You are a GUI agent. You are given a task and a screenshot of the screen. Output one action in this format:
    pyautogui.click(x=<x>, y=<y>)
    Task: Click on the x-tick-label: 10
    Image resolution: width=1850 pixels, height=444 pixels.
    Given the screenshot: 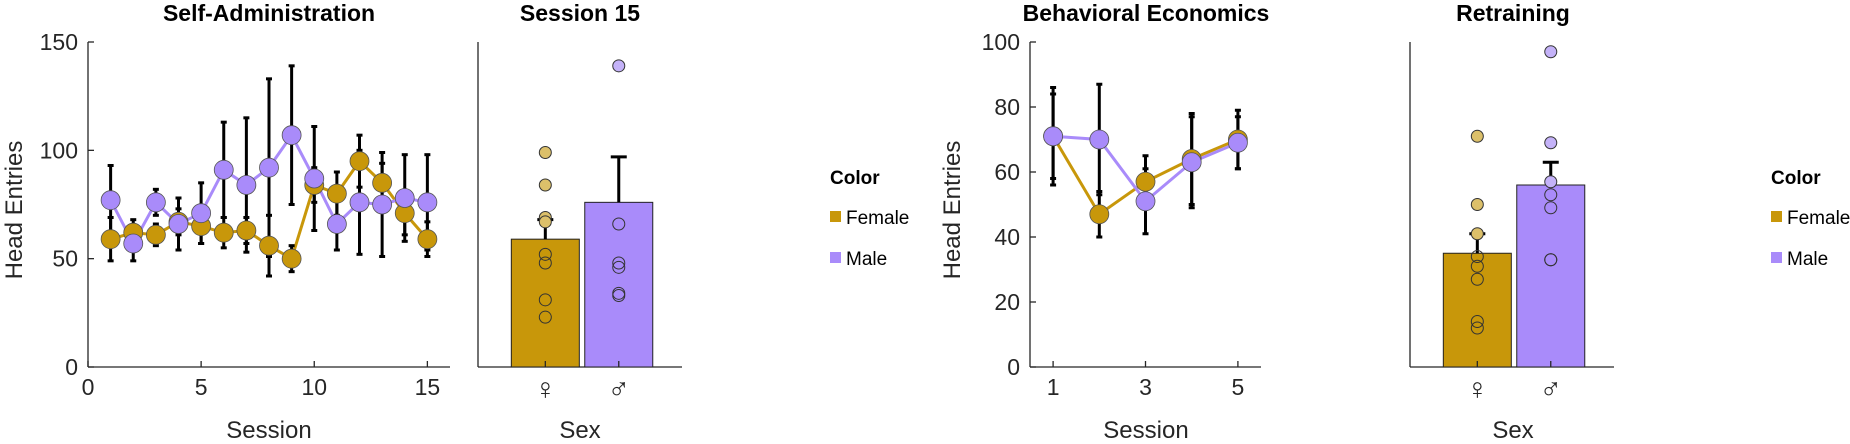 What is the action you would take?
    pyautogui.click(x=314, y=387)
    